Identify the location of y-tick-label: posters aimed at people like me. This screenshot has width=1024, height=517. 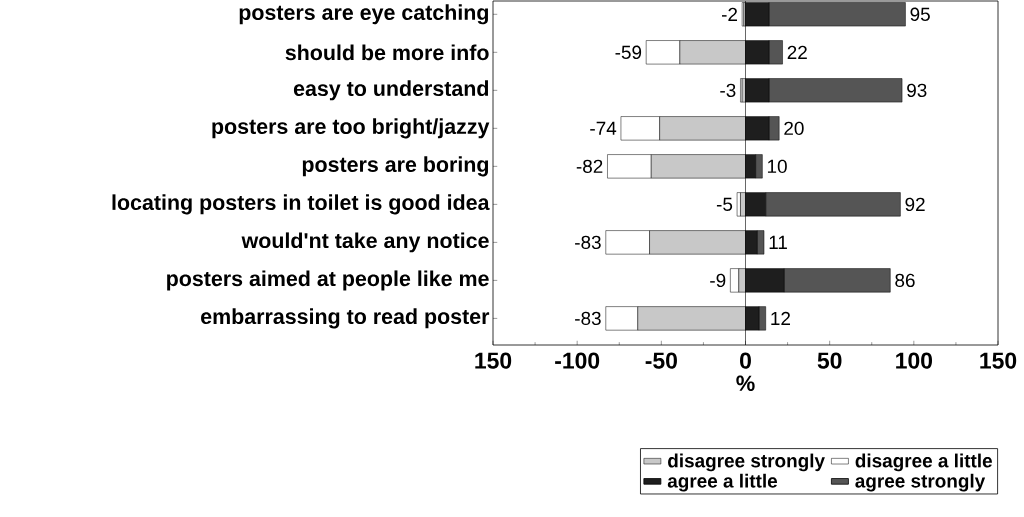
(328, 280).